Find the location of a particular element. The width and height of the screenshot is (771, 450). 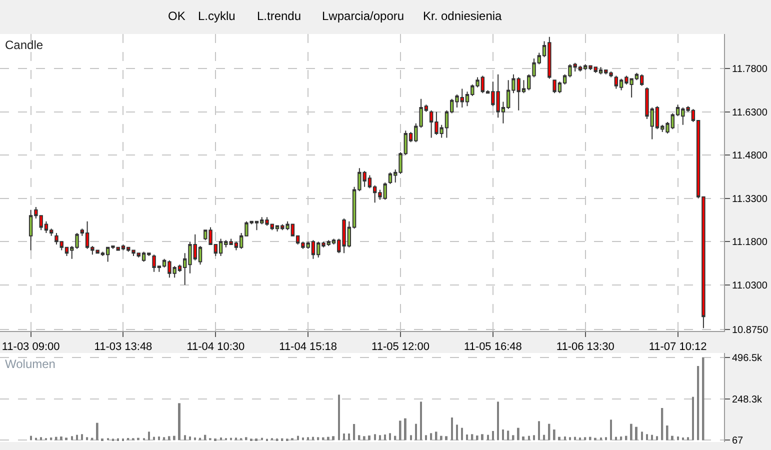

x-tick-label: 11-04 10:30 is located at coordinates (215, 347).